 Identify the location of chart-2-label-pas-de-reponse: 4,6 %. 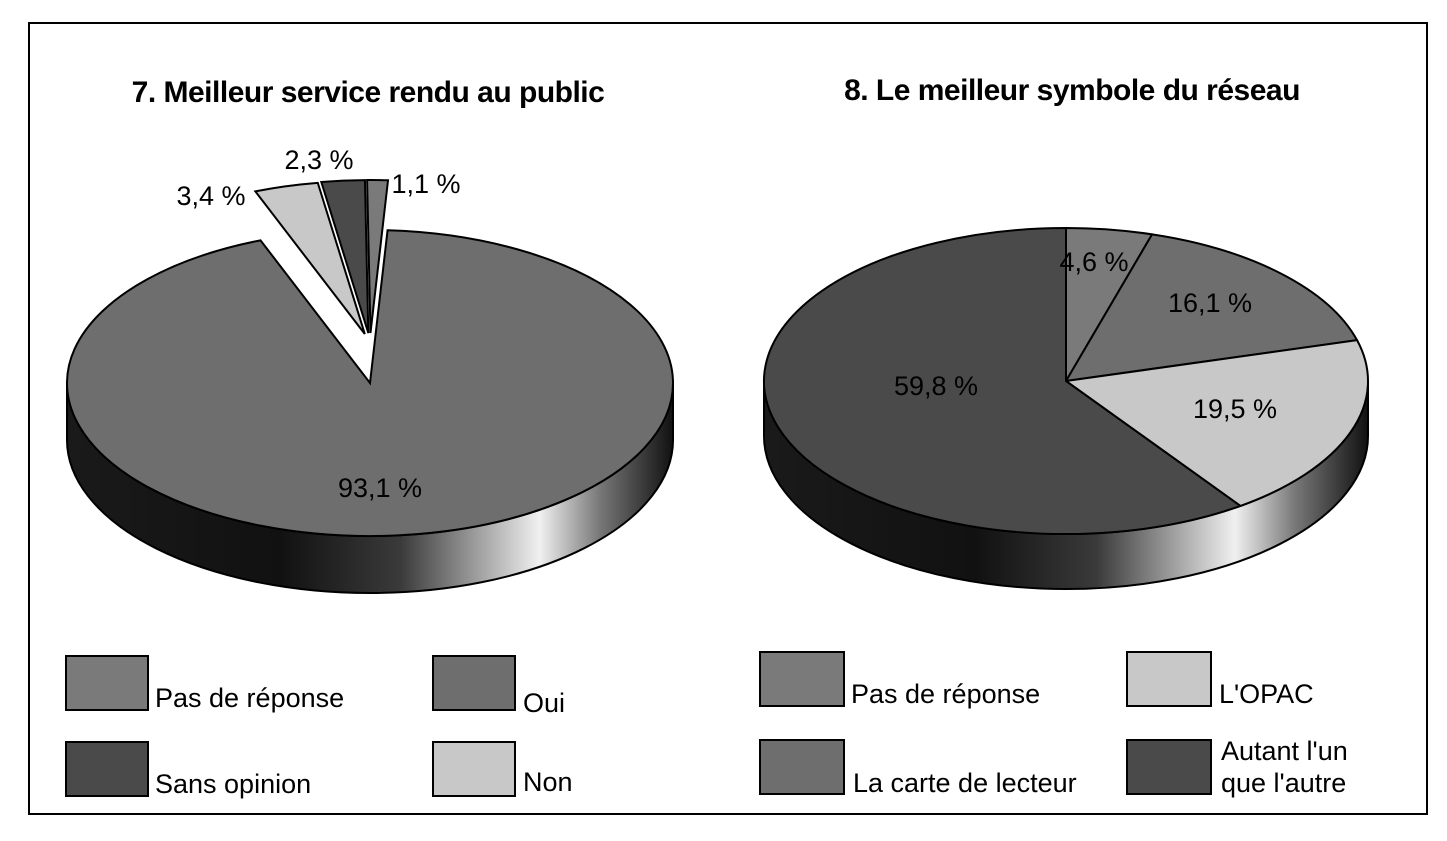
(1093, 262).